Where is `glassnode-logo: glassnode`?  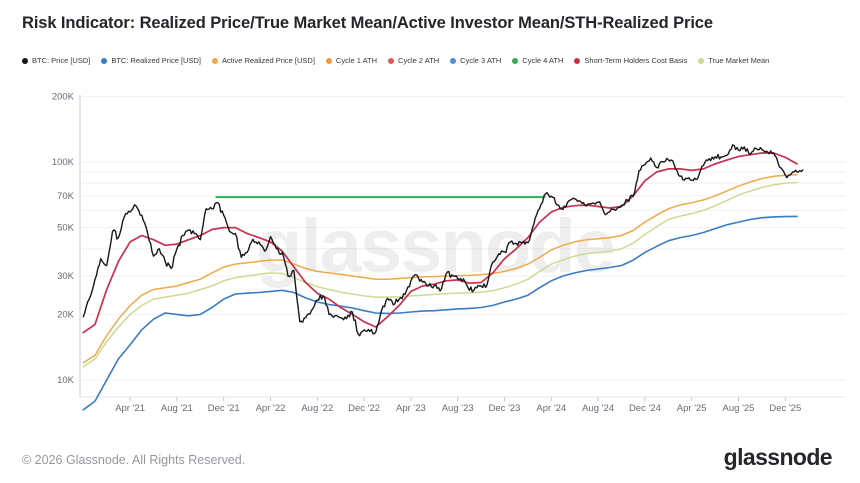 glassnode-logo: glassnode is located at coordinates (778, 457).